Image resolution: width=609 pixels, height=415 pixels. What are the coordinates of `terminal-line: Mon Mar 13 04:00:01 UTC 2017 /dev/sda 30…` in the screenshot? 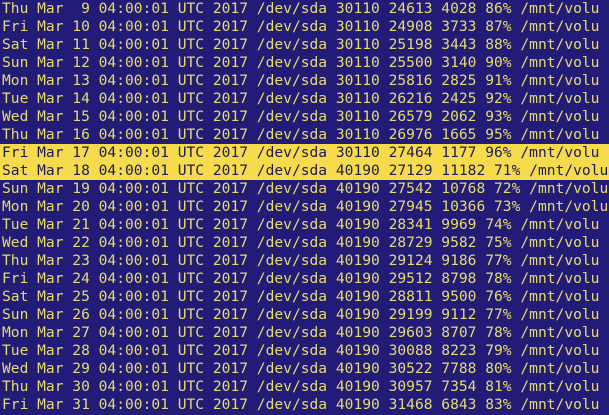 It's located at (301, 80).